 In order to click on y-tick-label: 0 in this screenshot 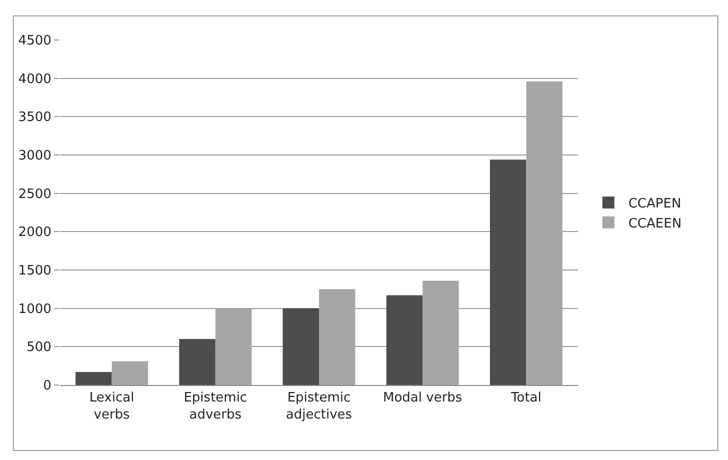, I will do `click(47, 386)`.